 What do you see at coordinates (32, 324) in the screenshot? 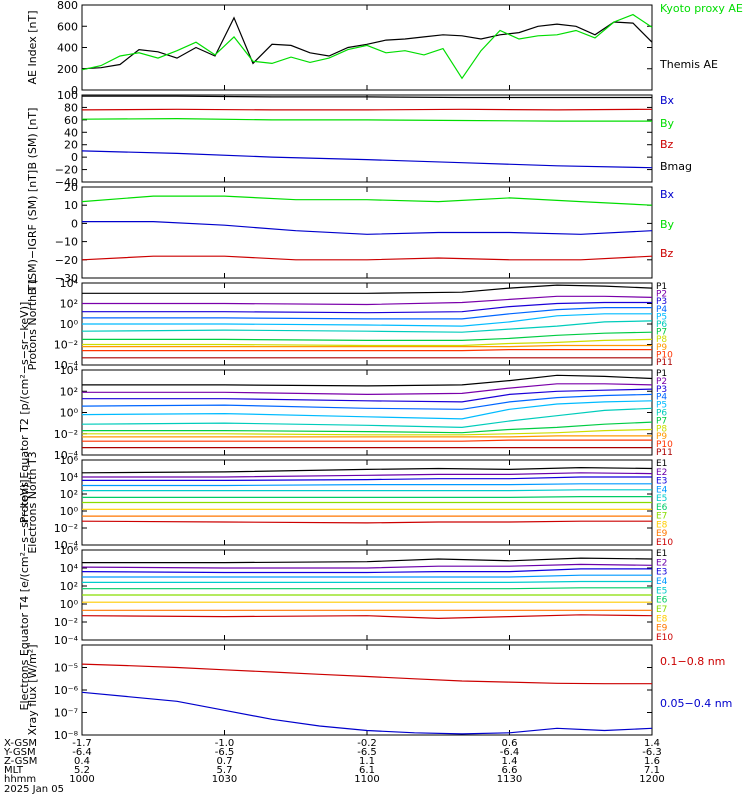
I see `y-axis-label: Protons North T1` at bounding box center [32, 324].